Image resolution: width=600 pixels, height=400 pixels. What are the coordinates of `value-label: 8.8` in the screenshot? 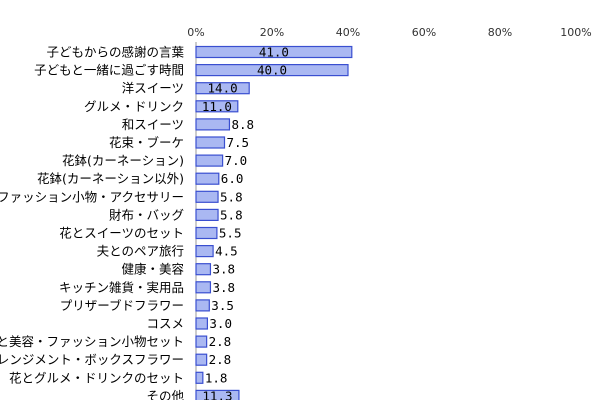 It's located at (242, 124).